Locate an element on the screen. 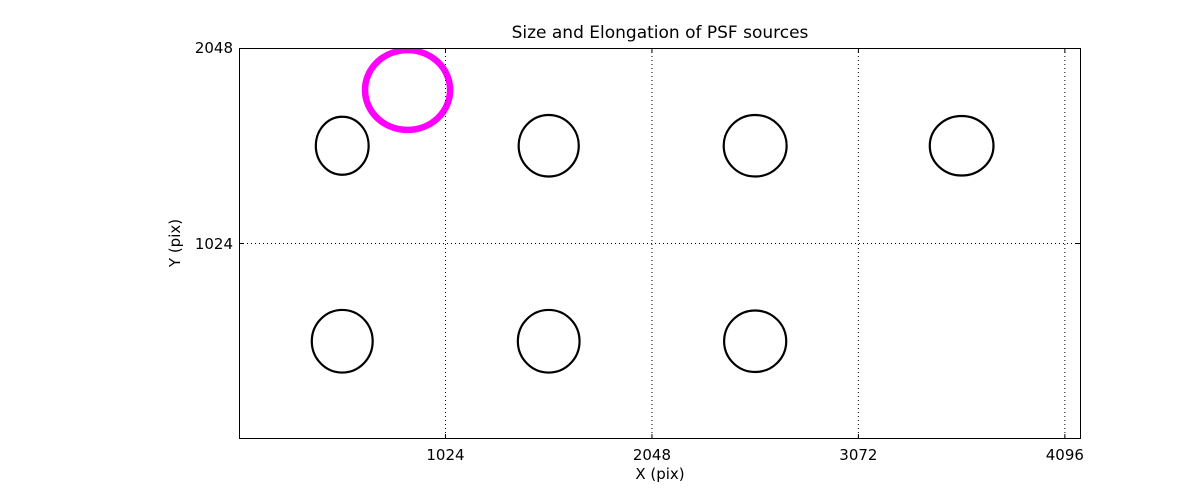  x-tick-label: 2048 is located at coordinates (652, 455).